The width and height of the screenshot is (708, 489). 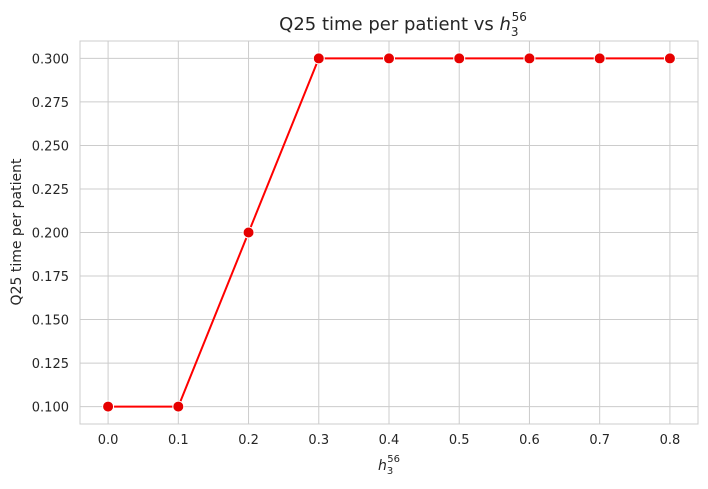 What do you see at coordinates (178, 440) in the screenshot?
I see `x-tick-label: 0.1` at bounding box center [178, 440].